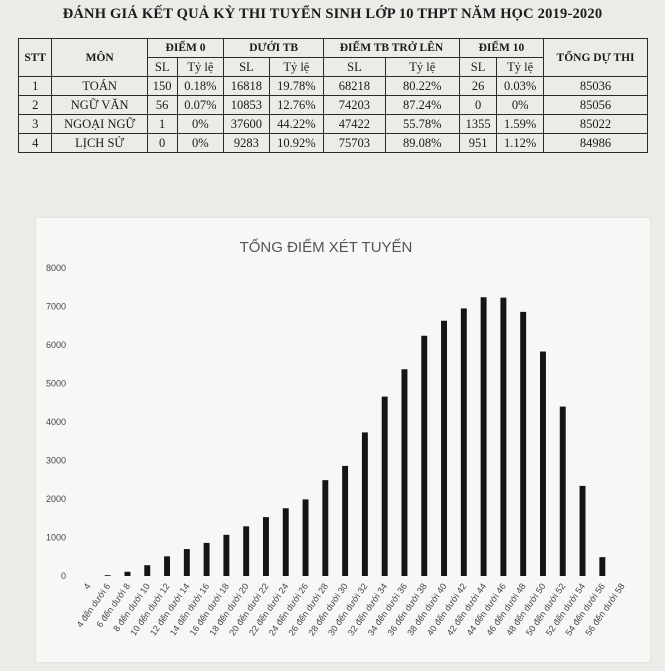 The width and height of the screenshot is (665, 671). What do you see at coordinates (162, 86) in the screenshot?
I see `cell-d0-sl: 150` at bounding box center [162, 86].